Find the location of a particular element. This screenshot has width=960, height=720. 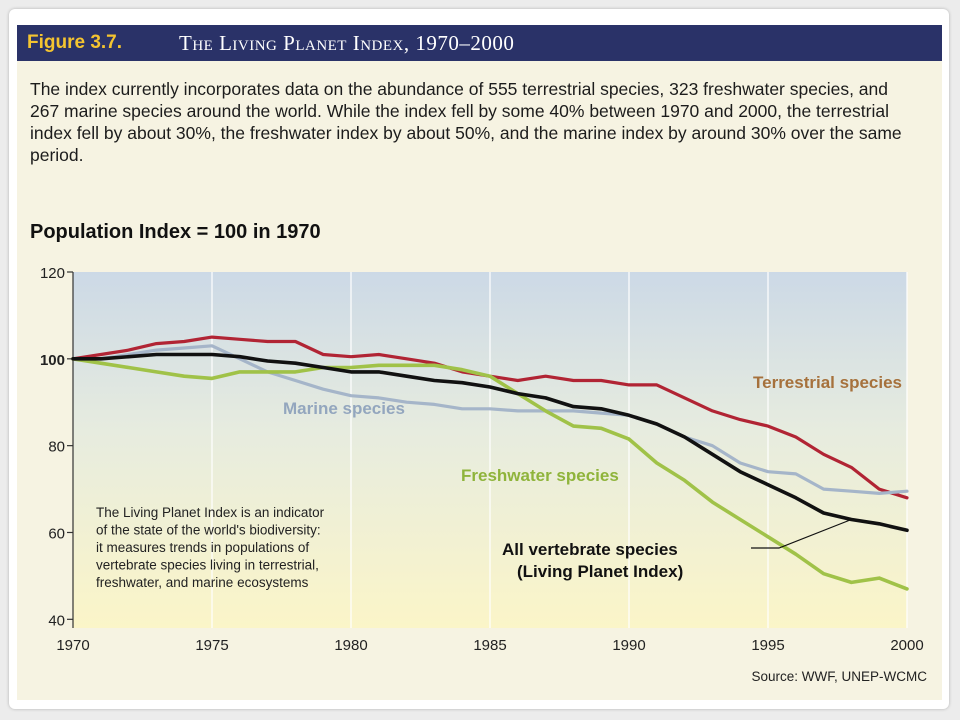

y-tick-label: 120 is located at coordinates (52, 273).